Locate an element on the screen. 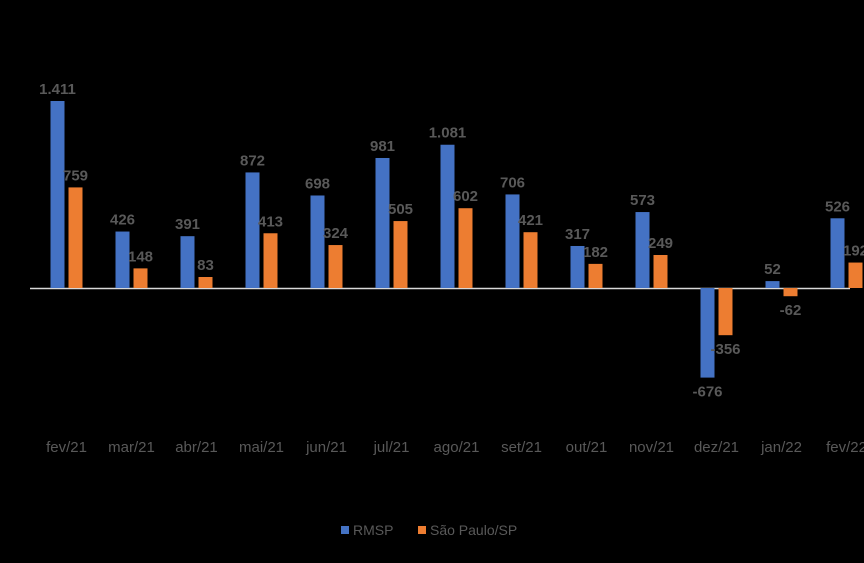 The image size is (864, 563). data-label-rmsp: 52 is located at coordinates (772, 269).